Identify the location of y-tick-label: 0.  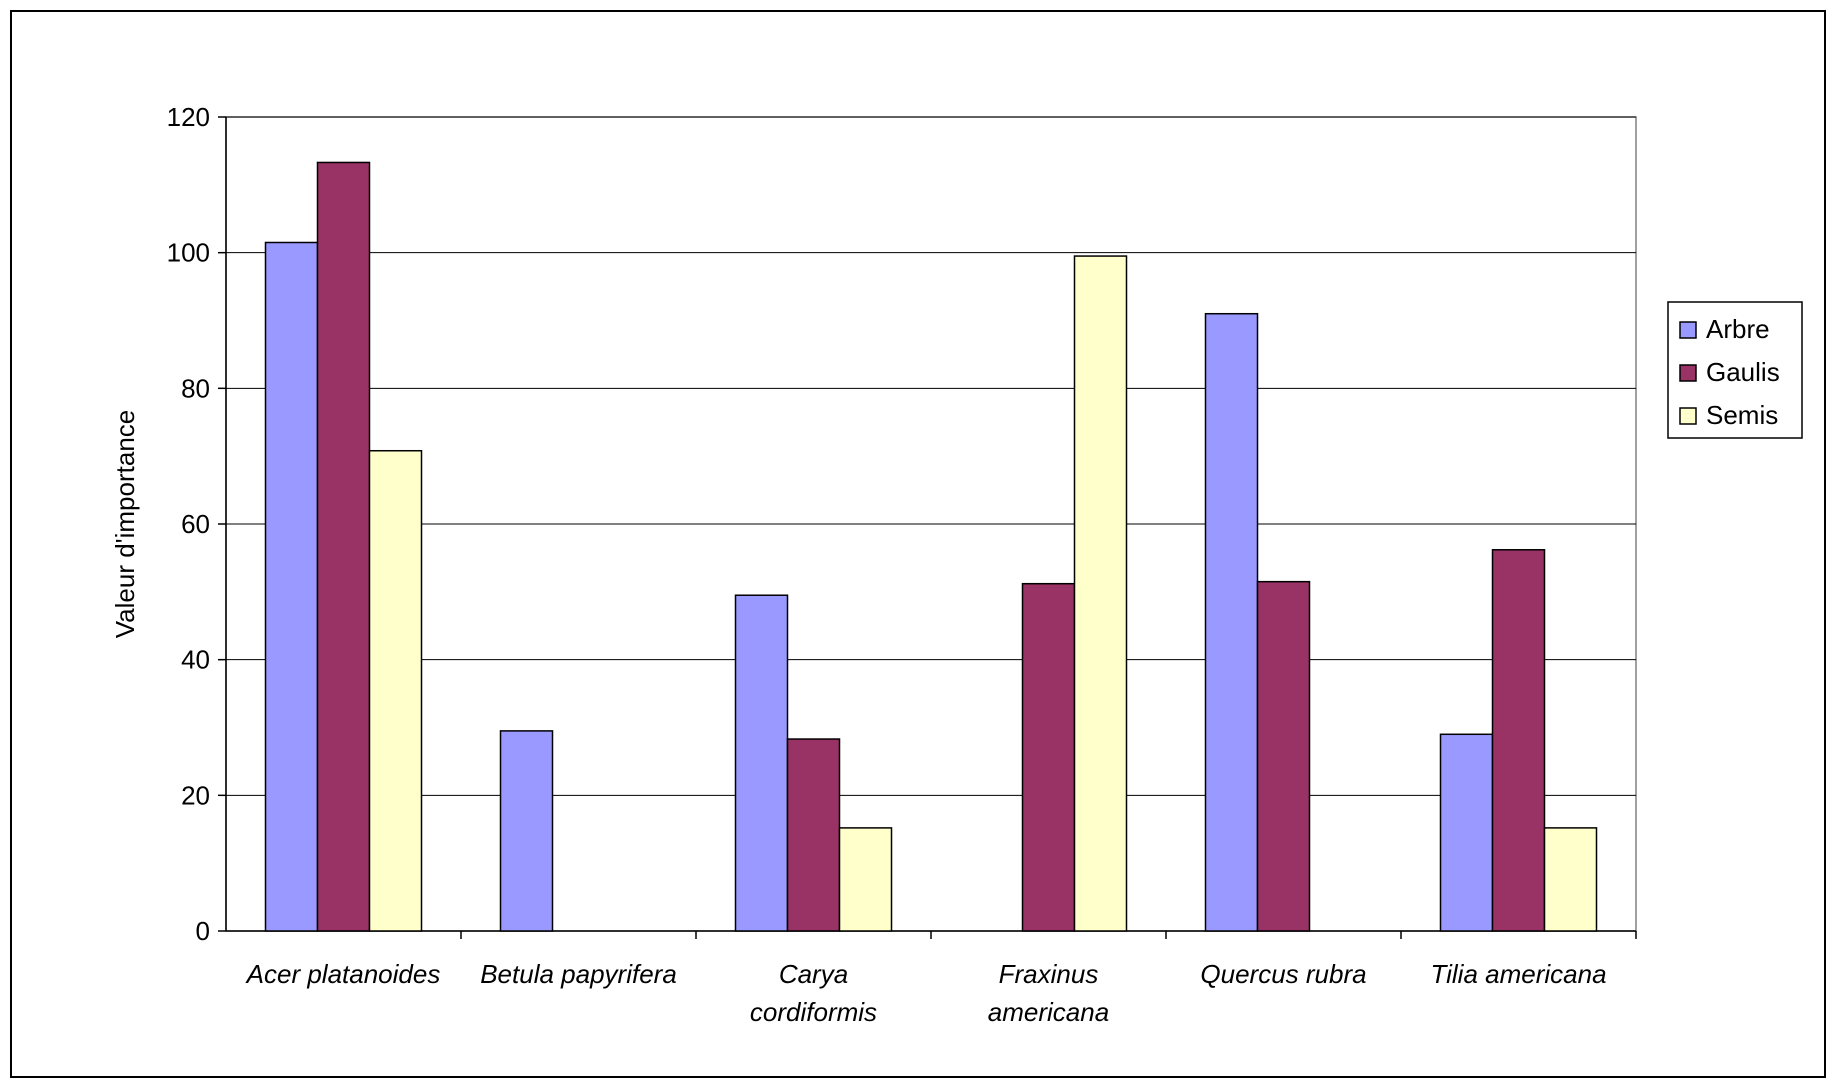
(203, 931).